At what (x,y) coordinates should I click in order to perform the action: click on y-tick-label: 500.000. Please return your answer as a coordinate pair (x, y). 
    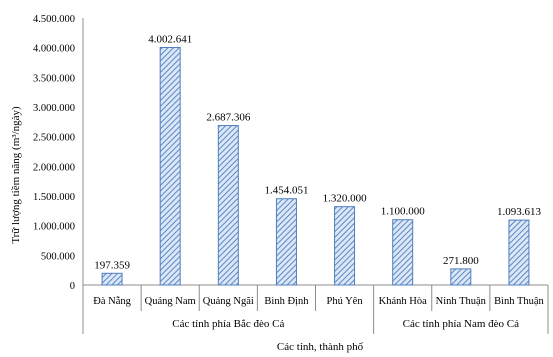
    Looking at the image, I should click on (58, 256).